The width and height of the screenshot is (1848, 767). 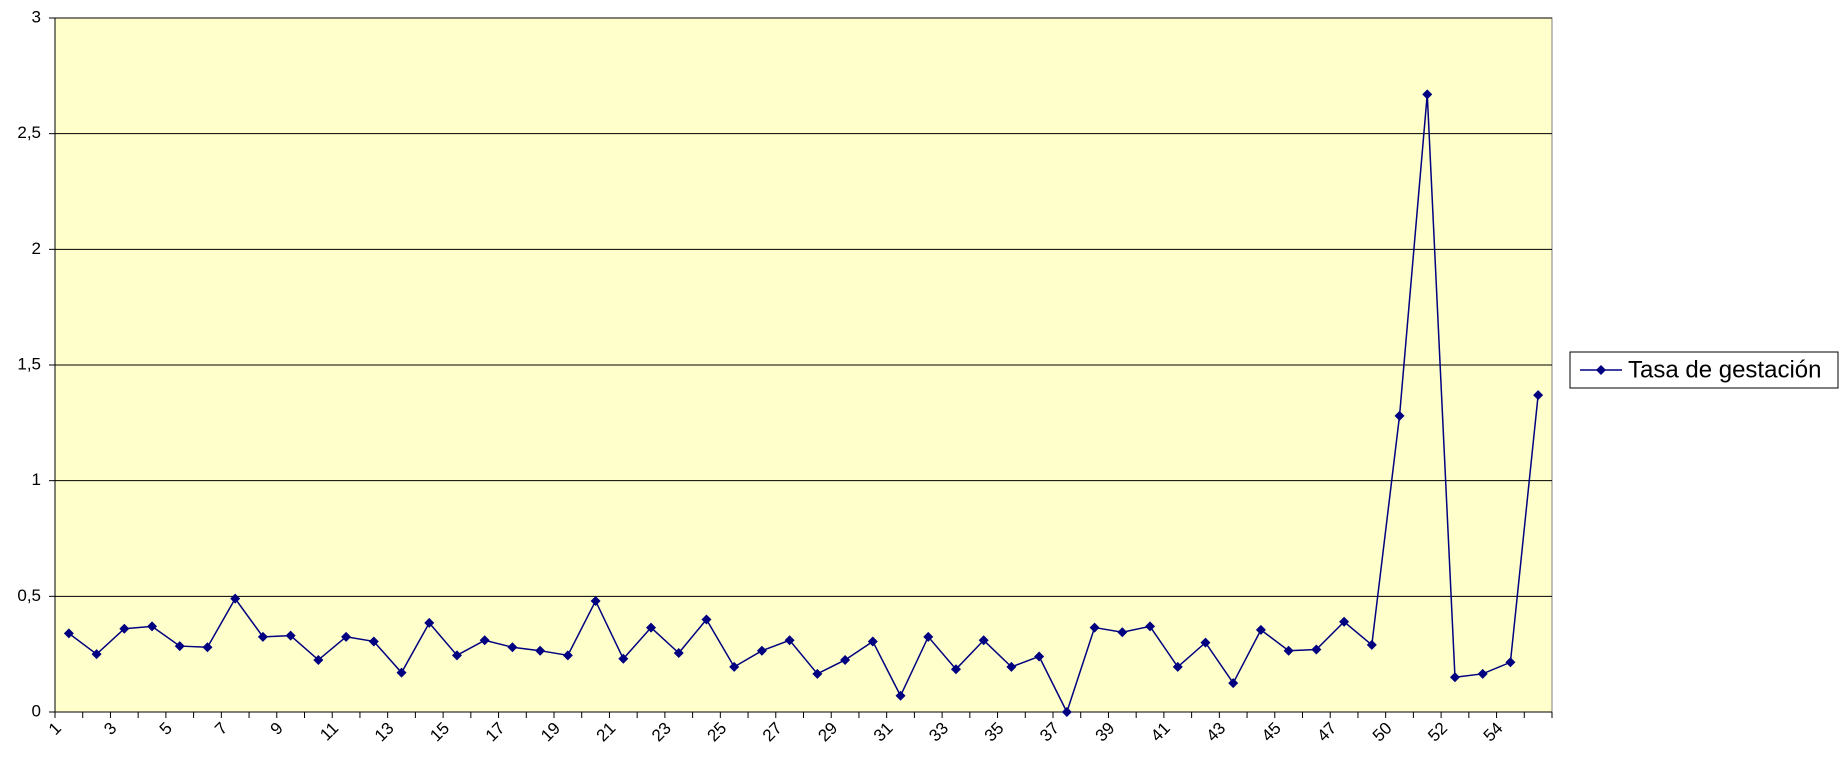 I want to click on x-tick-label: 47, so click(x=1326, y=732).